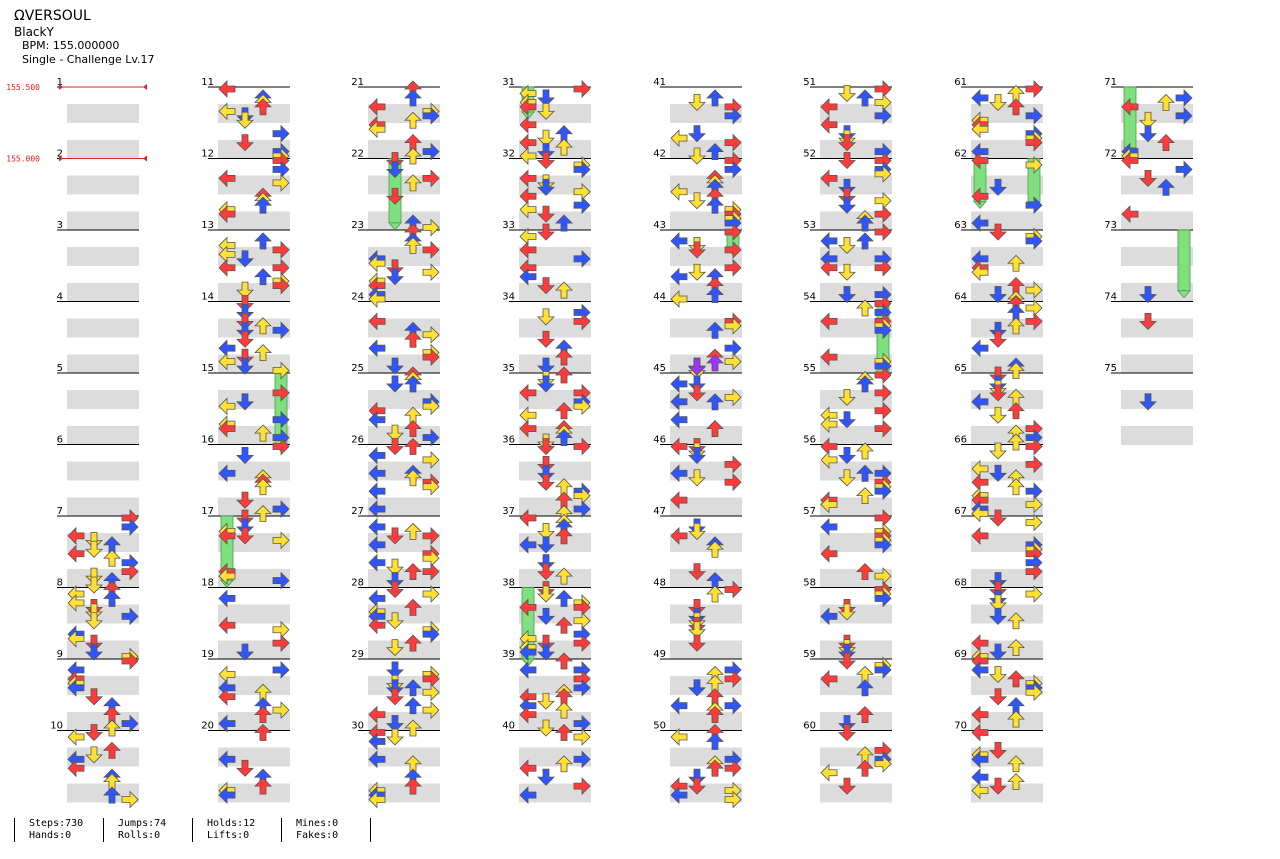  I want to click on bpm-marker-left, so click(61, 158).